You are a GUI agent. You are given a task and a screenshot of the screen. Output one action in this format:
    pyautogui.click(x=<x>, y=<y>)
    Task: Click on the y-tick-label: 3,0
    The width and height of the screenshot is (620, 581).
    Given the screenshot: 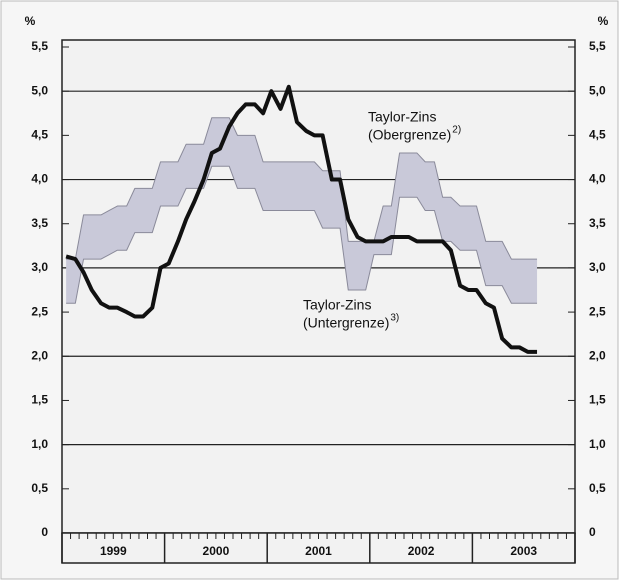 What is the action you would take?
    pyautogui.click(x=39, y=267)
    